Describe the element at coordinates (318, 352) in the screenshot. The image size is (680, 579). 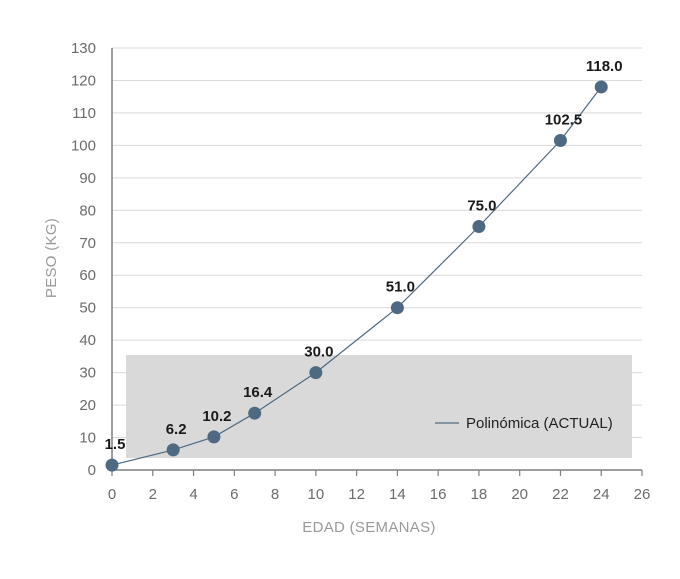
I see `data-label-4: 30.0` at that location.